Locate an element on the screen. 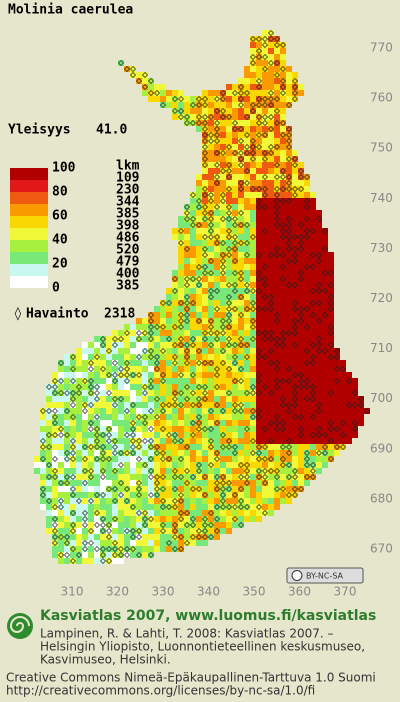  count-label: 486 is located at coordinates (128, 238).